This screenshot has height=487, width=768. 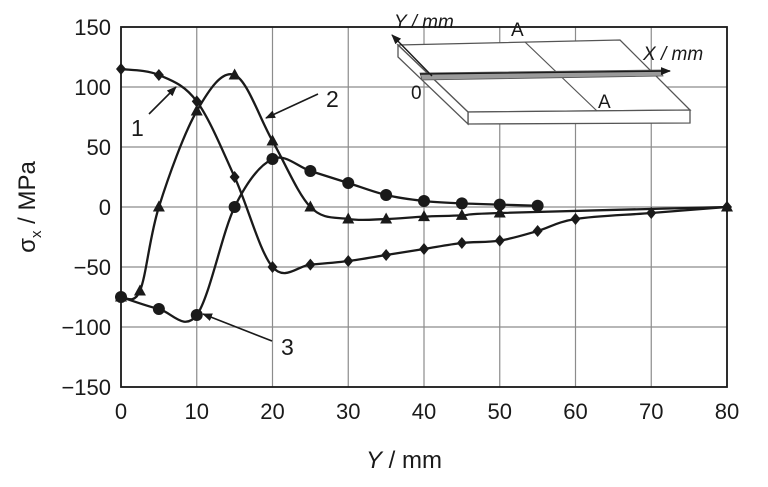 What do you see at coordinates (500, 411) in the screenshot?
I see `x-tick-label: 50` at bounding box center [500, 411].